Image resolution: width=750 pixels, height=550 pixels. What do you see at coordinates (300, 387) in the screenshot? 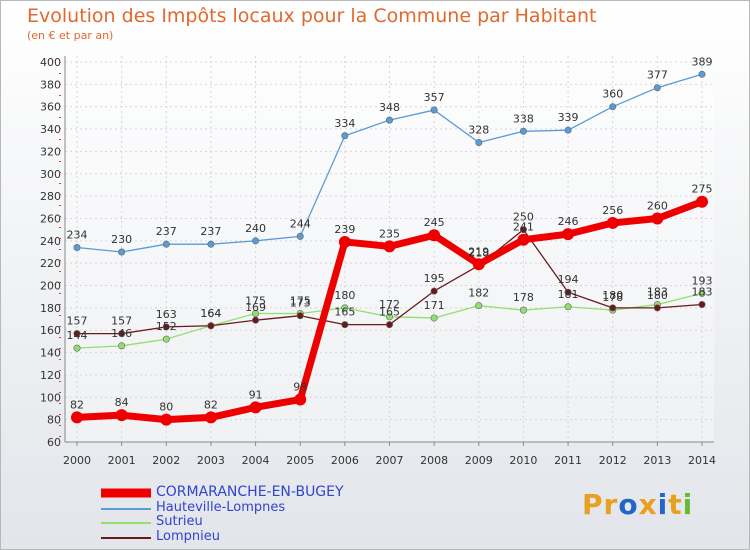
I see `data-label: 98` at bounding box center [300, 387].